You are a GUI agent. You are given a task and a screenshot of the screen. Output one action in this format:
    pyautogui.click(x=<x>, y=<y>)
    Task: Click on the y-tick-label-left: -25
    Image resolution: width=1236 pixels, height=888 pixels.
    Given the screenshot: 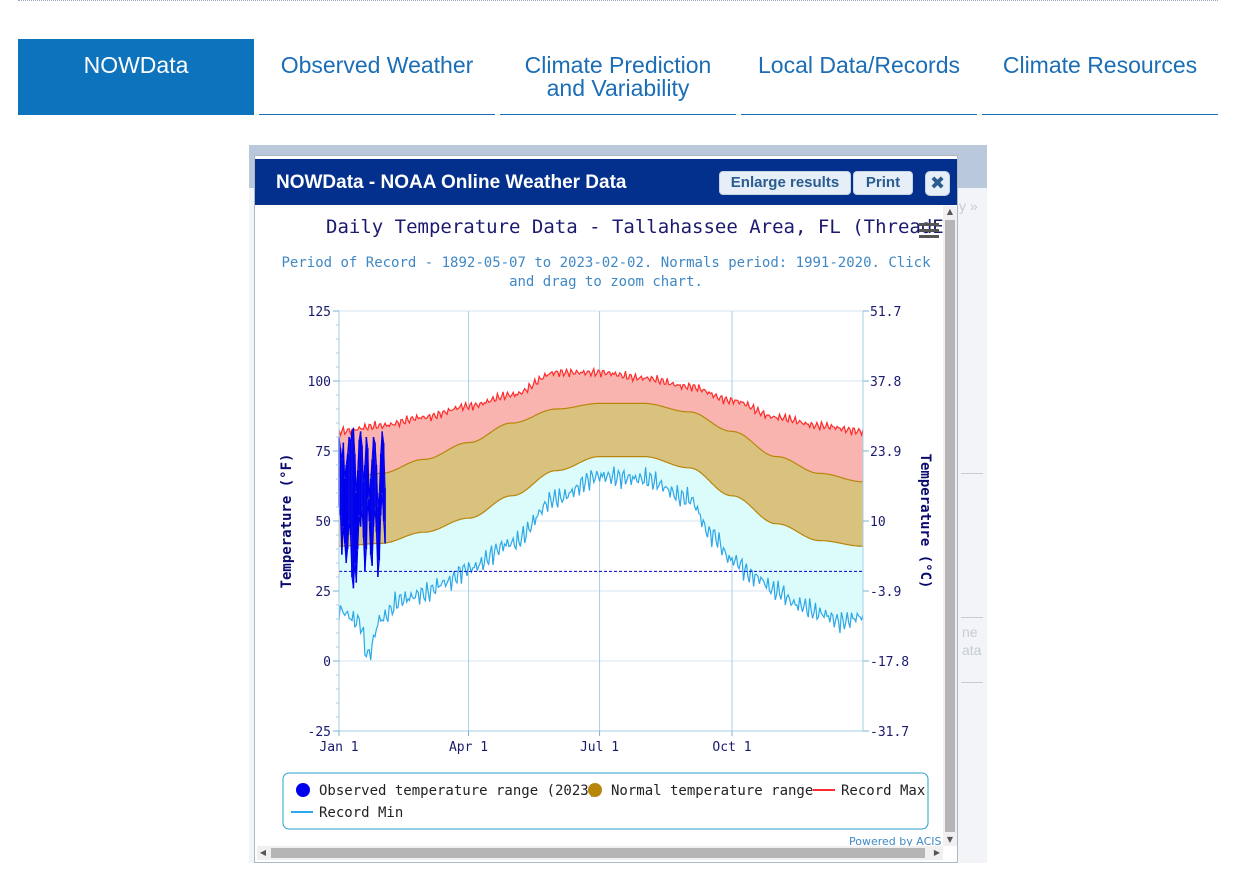 What is the action you would take?
    pyautogui.click(x=319, y=732)
    